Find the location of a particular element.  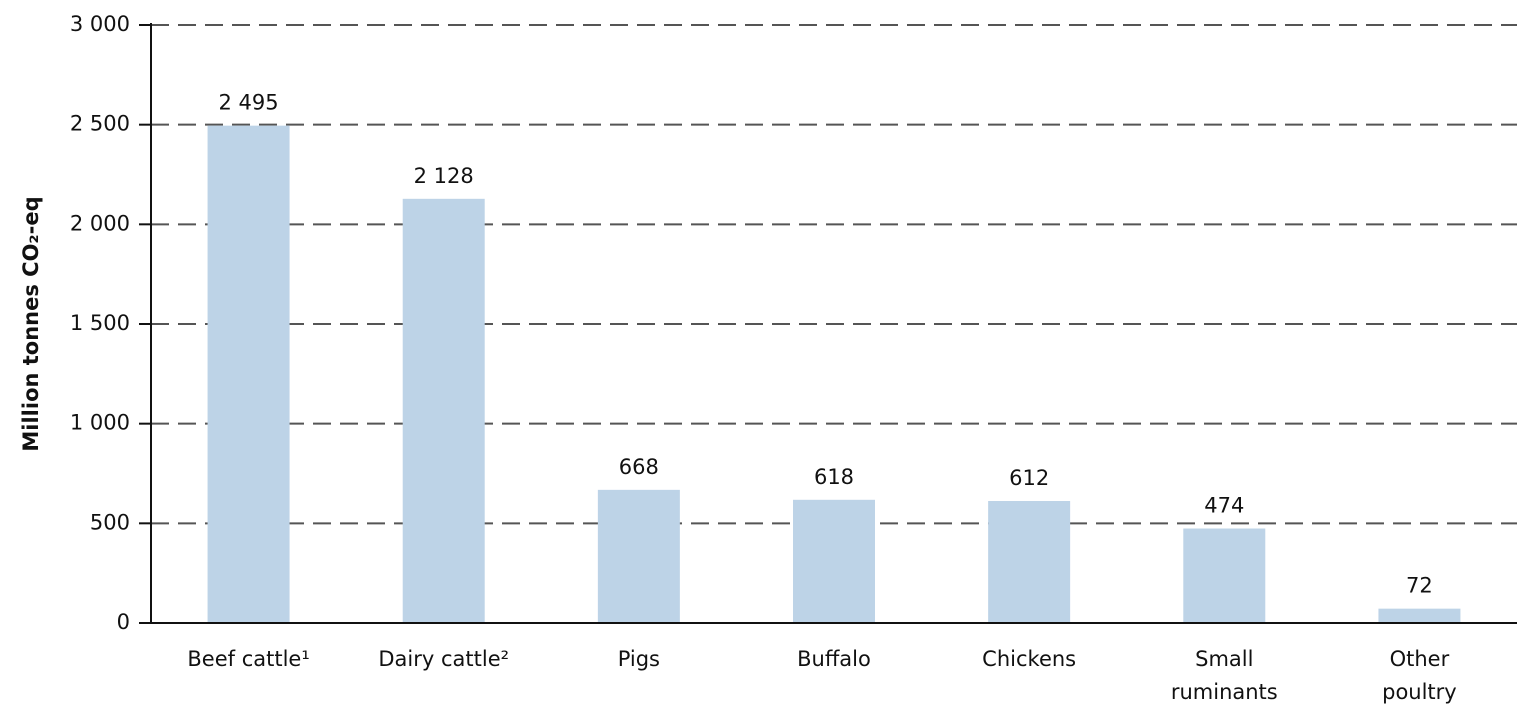

x-tick-label: Other poultry is located at coordinates (1419, 675).